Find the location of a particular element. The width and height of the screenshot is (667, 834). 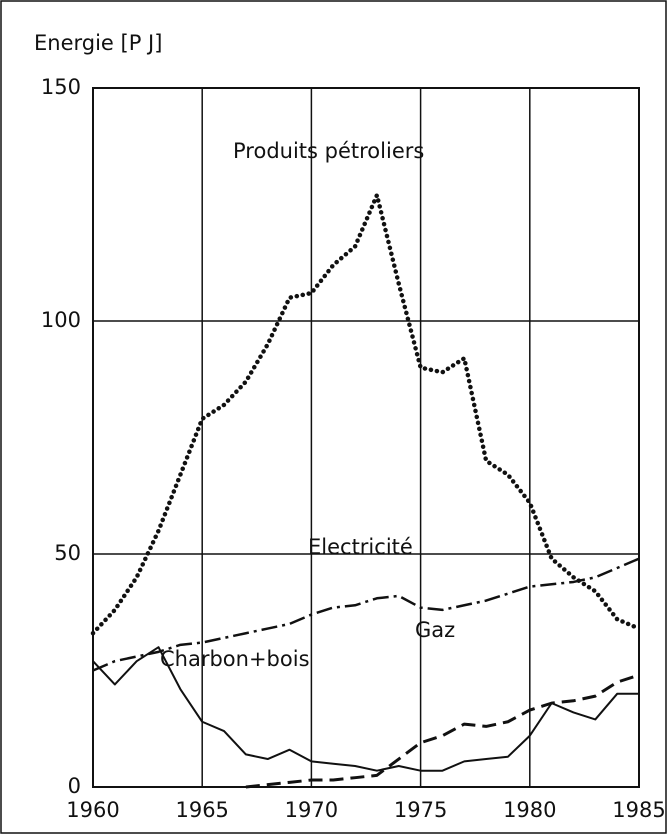

x-tick-label: 1975 is located at coordinates (420, 810).